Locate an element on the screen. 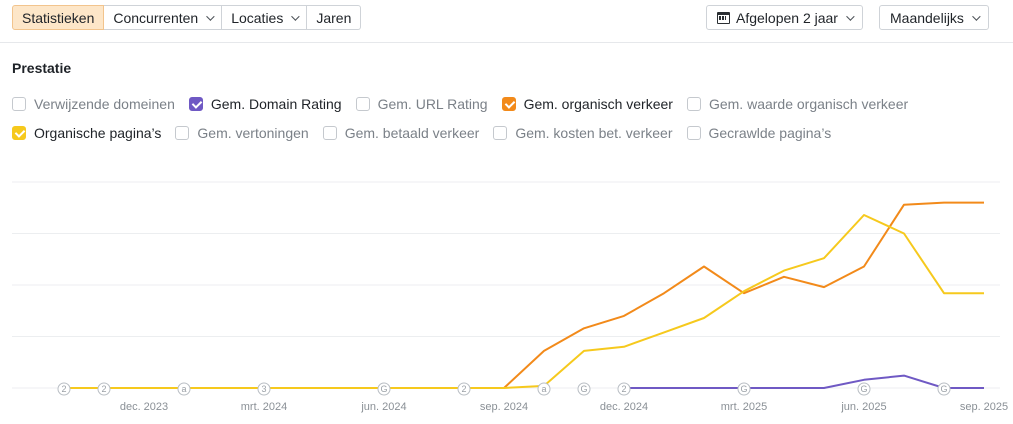 The image size is (1013, 424). calendar-icon is located at coordinates (723, 17).